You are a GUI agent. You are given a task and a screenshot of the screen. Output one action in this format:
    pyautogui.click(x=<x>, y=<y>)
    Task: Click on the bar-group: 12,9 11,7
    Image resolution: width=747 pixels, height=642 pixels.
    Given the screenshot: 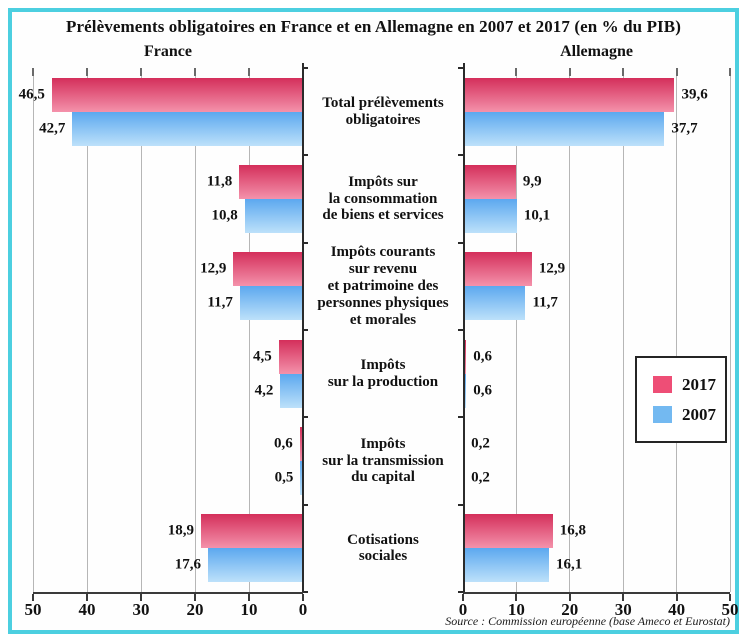 What is the action you would take?
    pyautogui.click(x=168, y=286)
    